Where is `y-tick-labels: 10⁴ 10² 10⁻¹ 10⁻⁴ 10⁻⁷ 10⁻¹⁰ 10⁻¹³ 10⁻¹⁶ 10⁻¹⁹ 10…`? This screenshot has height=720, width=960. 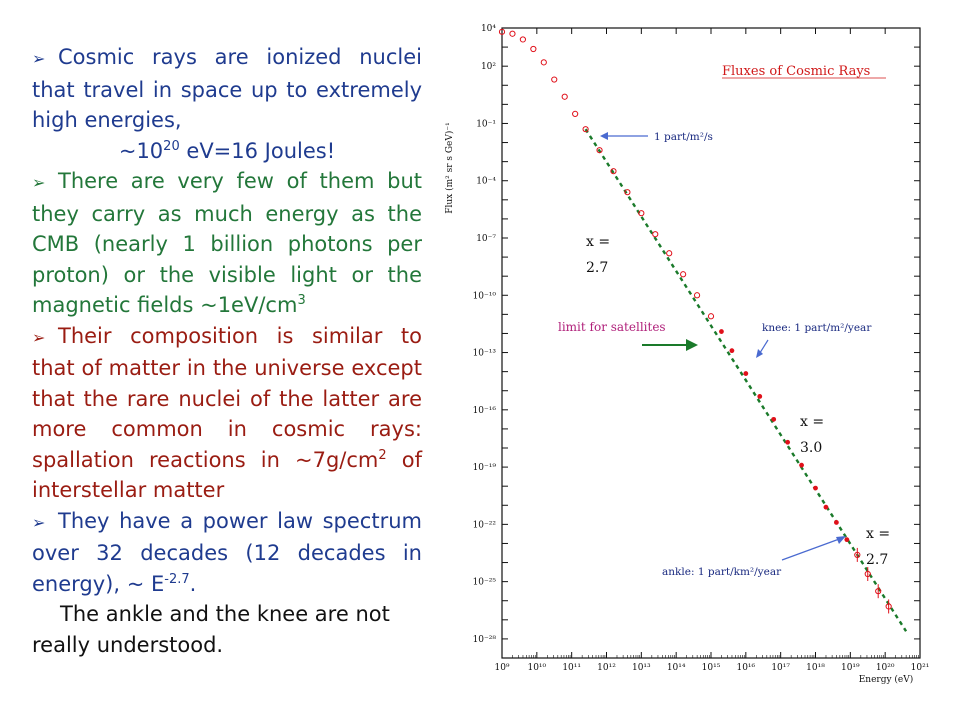 y-tick-labels: 10⁴ 10² 10⁻¹ 10⁻⁴ 10⁻⁷ 10⁻¹⁰ 10⁻¹³ 10⁻¹⁶ 10⁻¹⁹ 10… is located at coordinates (485, 334).